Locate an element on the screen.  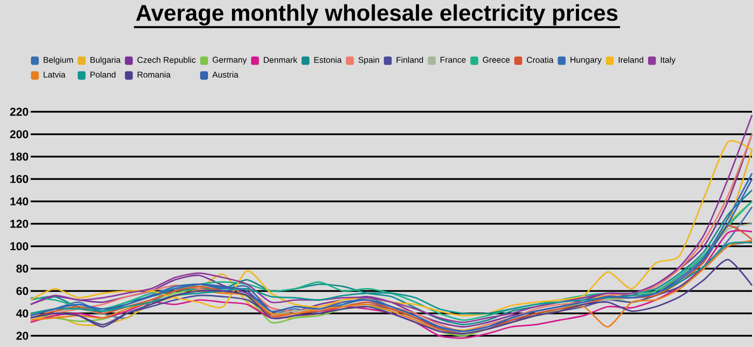
y-tick-label: 160 is located at coordinates (19, 179).